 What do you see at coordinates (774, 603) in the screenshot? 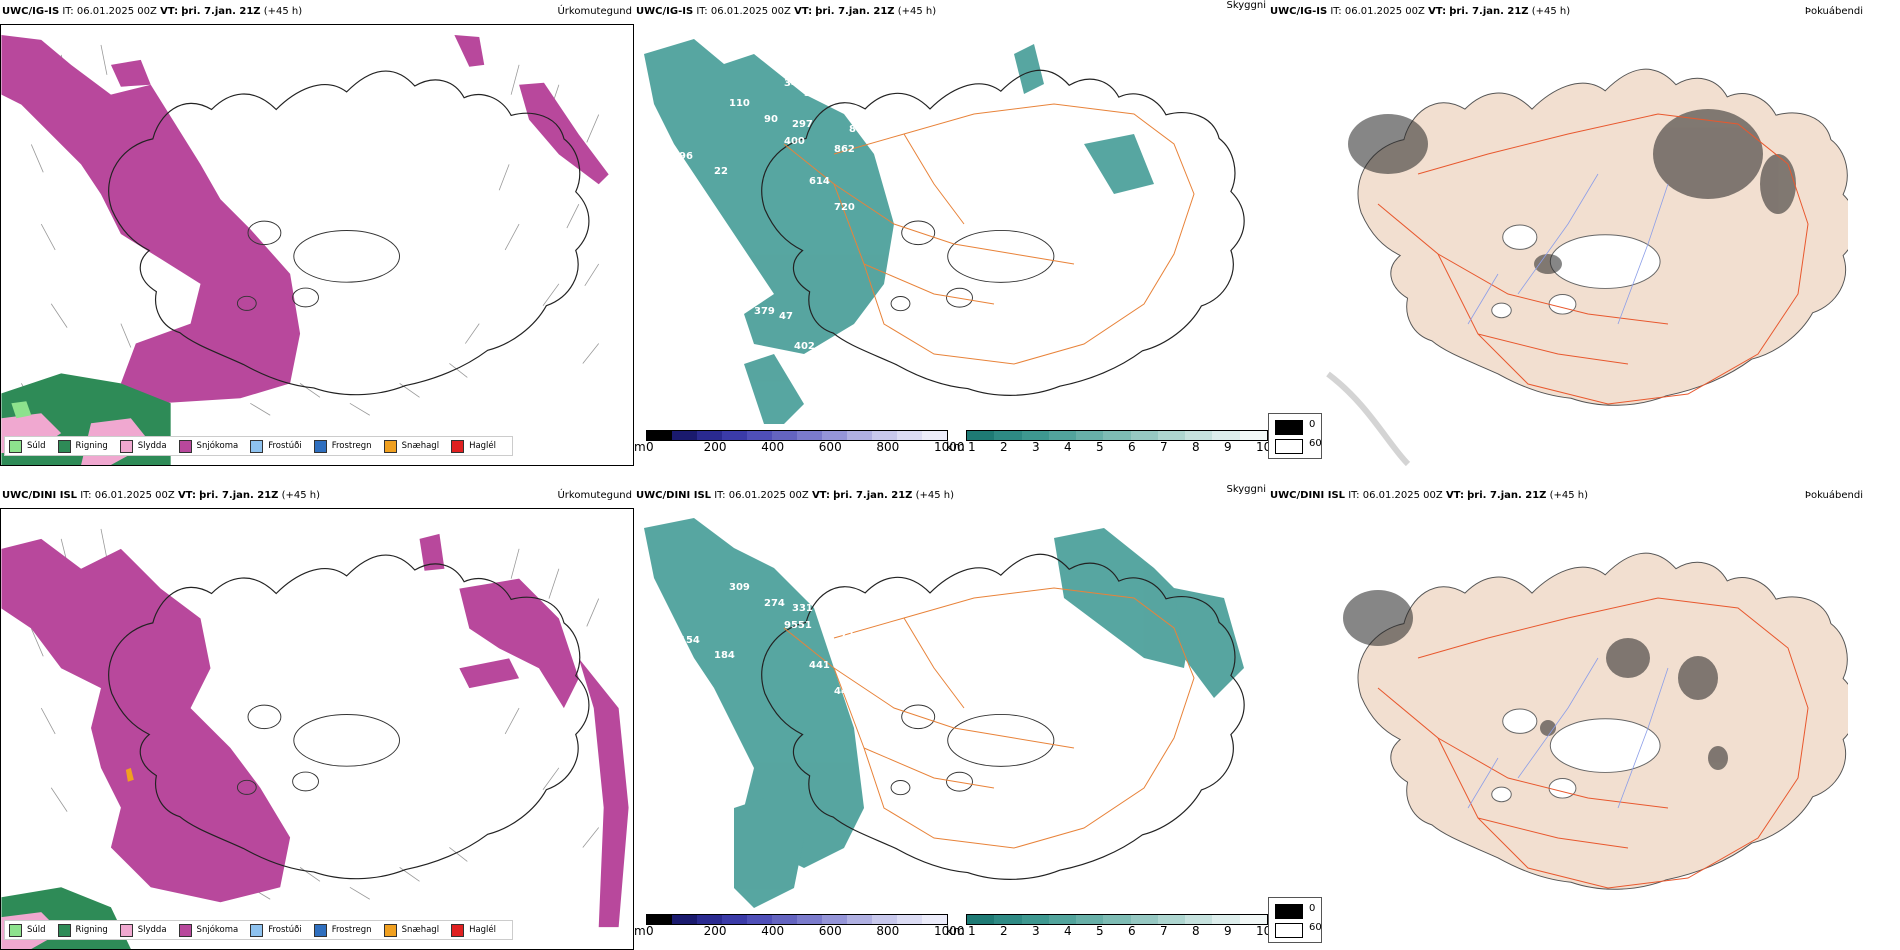
I see `visibility-value-label: 274` at bounding box center [774, 603].